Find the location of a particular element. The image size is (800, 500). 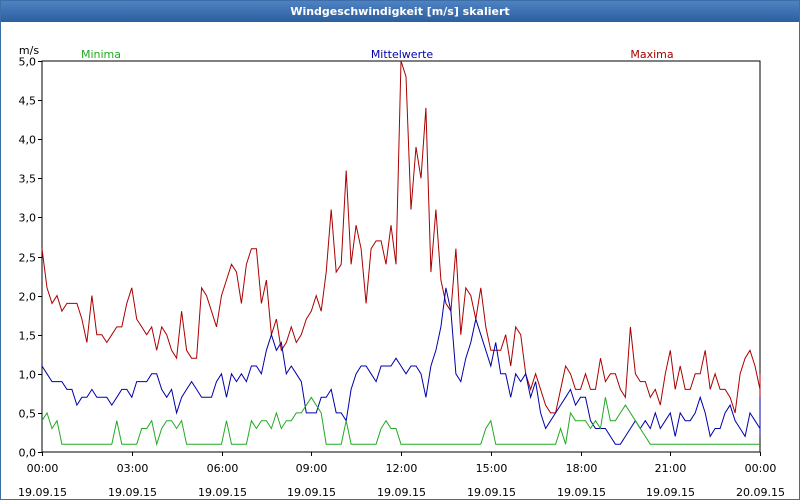

legend-entry-maxima: Maxima is located at coordinates (651, 54).